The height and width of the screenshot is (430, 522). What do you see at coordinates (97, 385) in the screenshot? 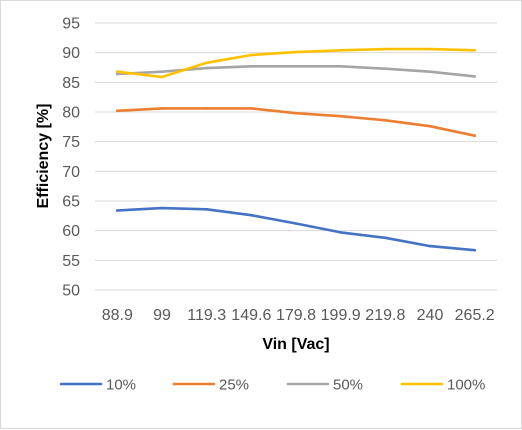
I see `legend-item-10pct: 10%` at bounding box center [97, 385].